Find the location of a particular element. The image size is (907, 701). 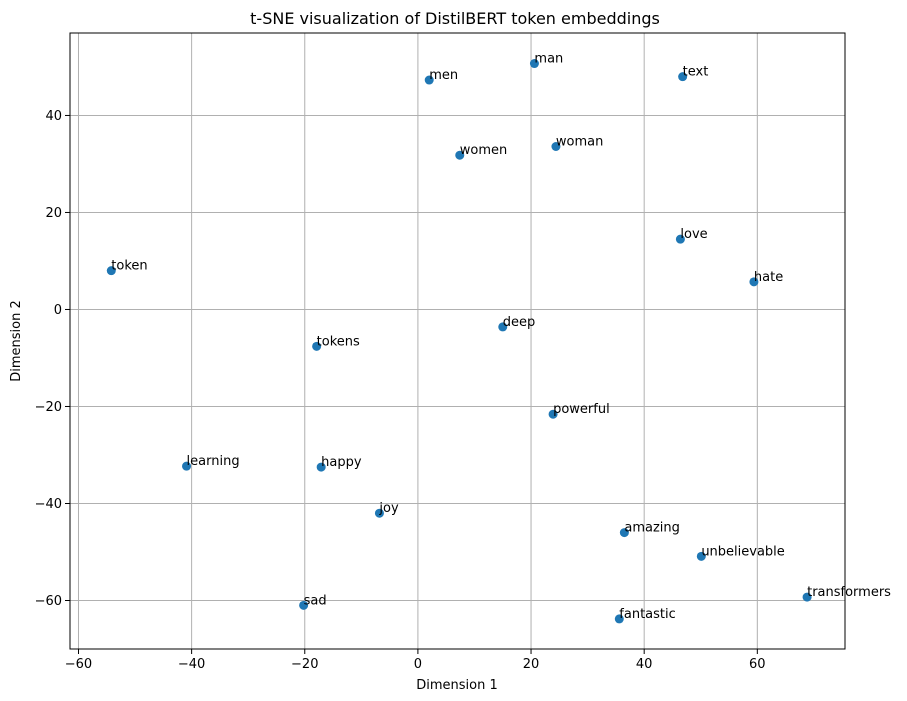

point-label-tokens: tokens is located at coordinates (338, 341).